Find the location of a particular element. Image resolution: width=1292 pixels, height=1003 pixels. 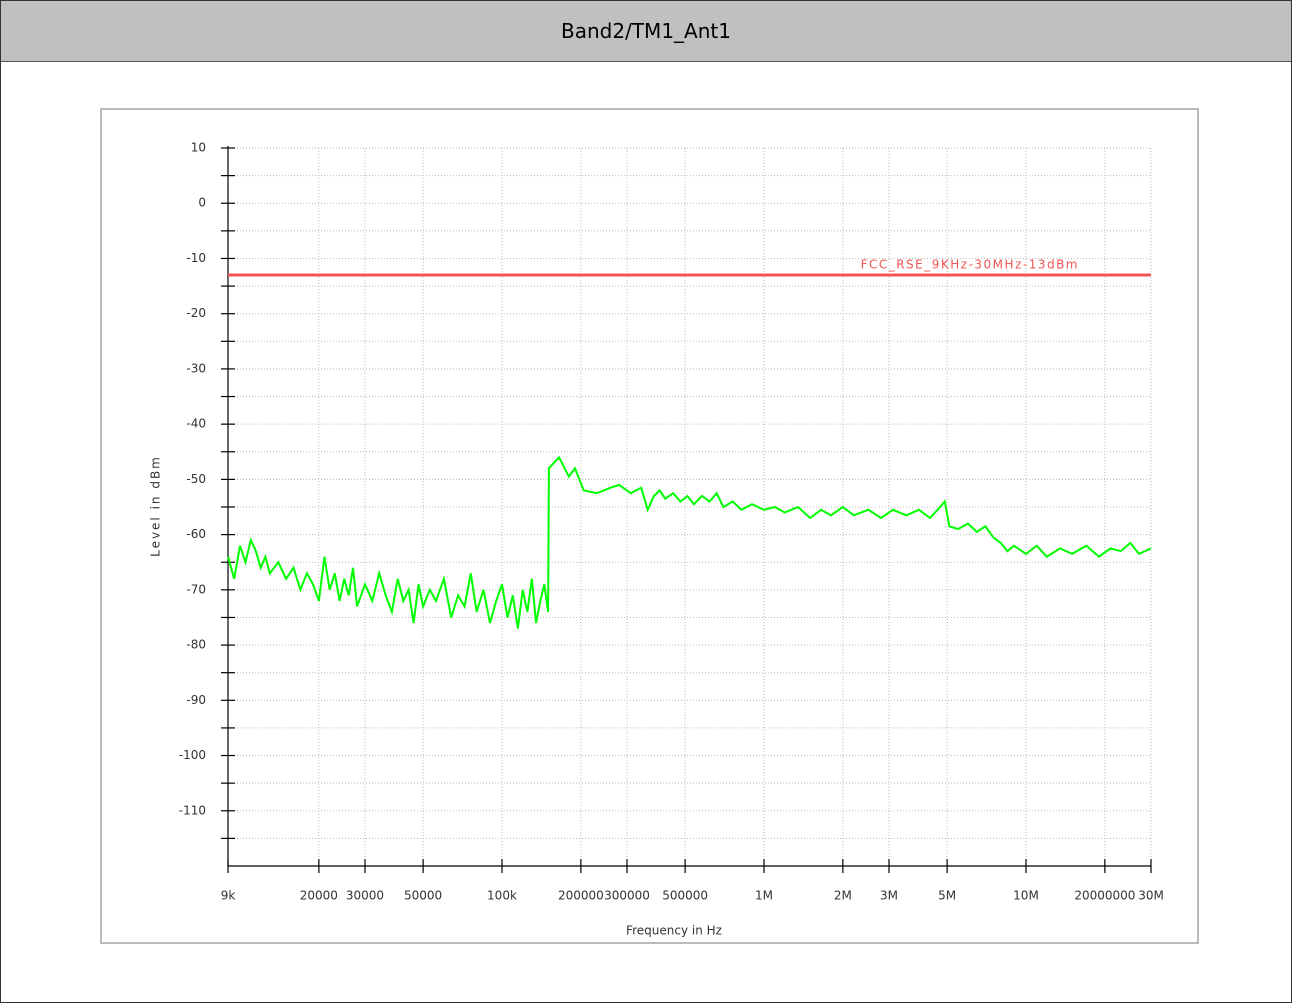

limit-label: FCC_RSE_9KHz-30MHz-13dBm is located at coordinates (970, 265).